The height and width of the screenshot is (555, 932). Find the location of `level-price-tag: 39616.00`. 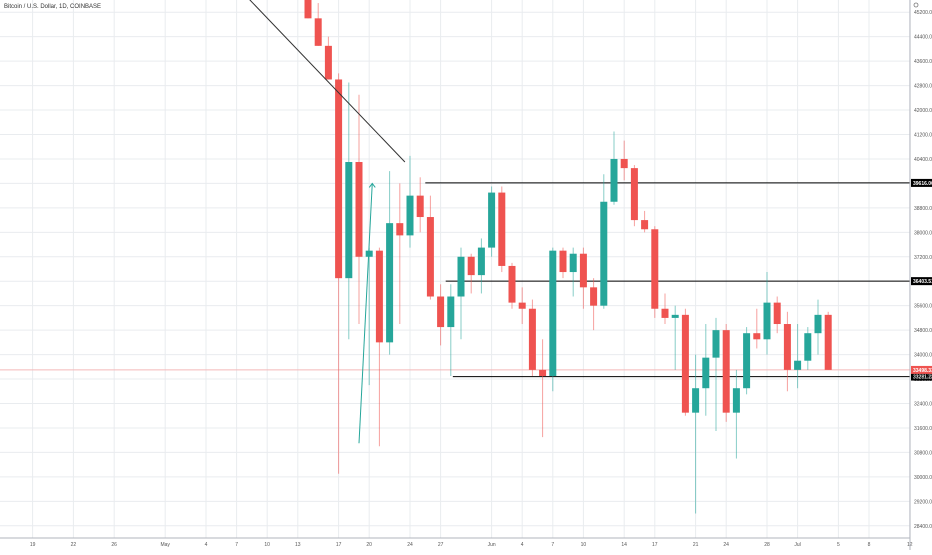

level-price-tag: 39616.00 is located at coordinates (921, 182).